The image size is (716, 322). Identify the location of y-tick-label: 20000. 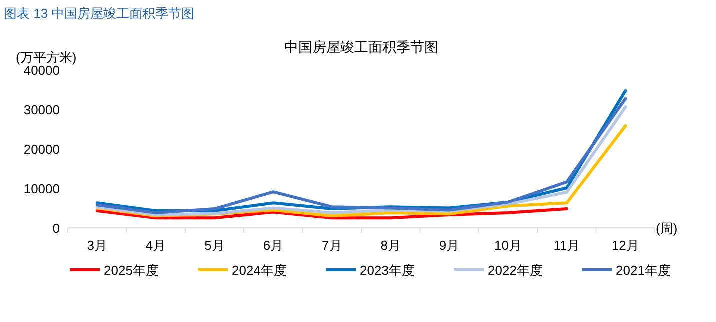
(42, 149).